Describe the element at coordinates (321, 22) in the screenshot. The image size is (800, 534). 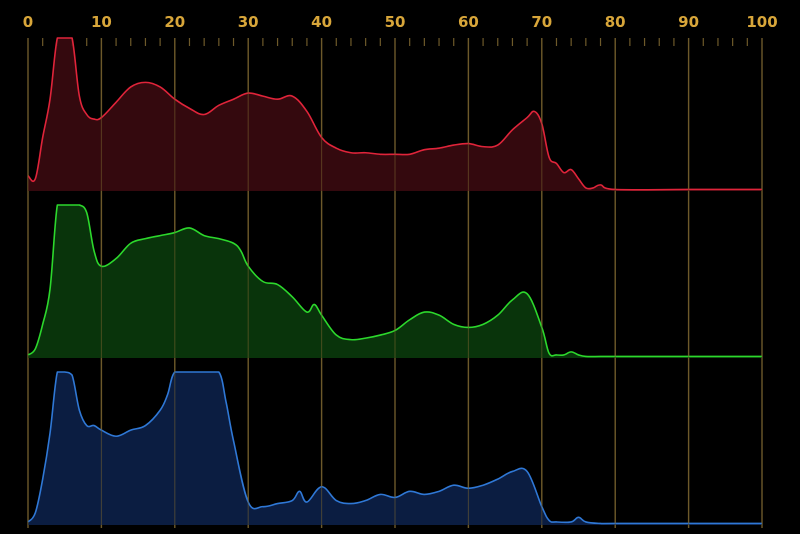
I see `x-tick-label-40: 40` at that location.